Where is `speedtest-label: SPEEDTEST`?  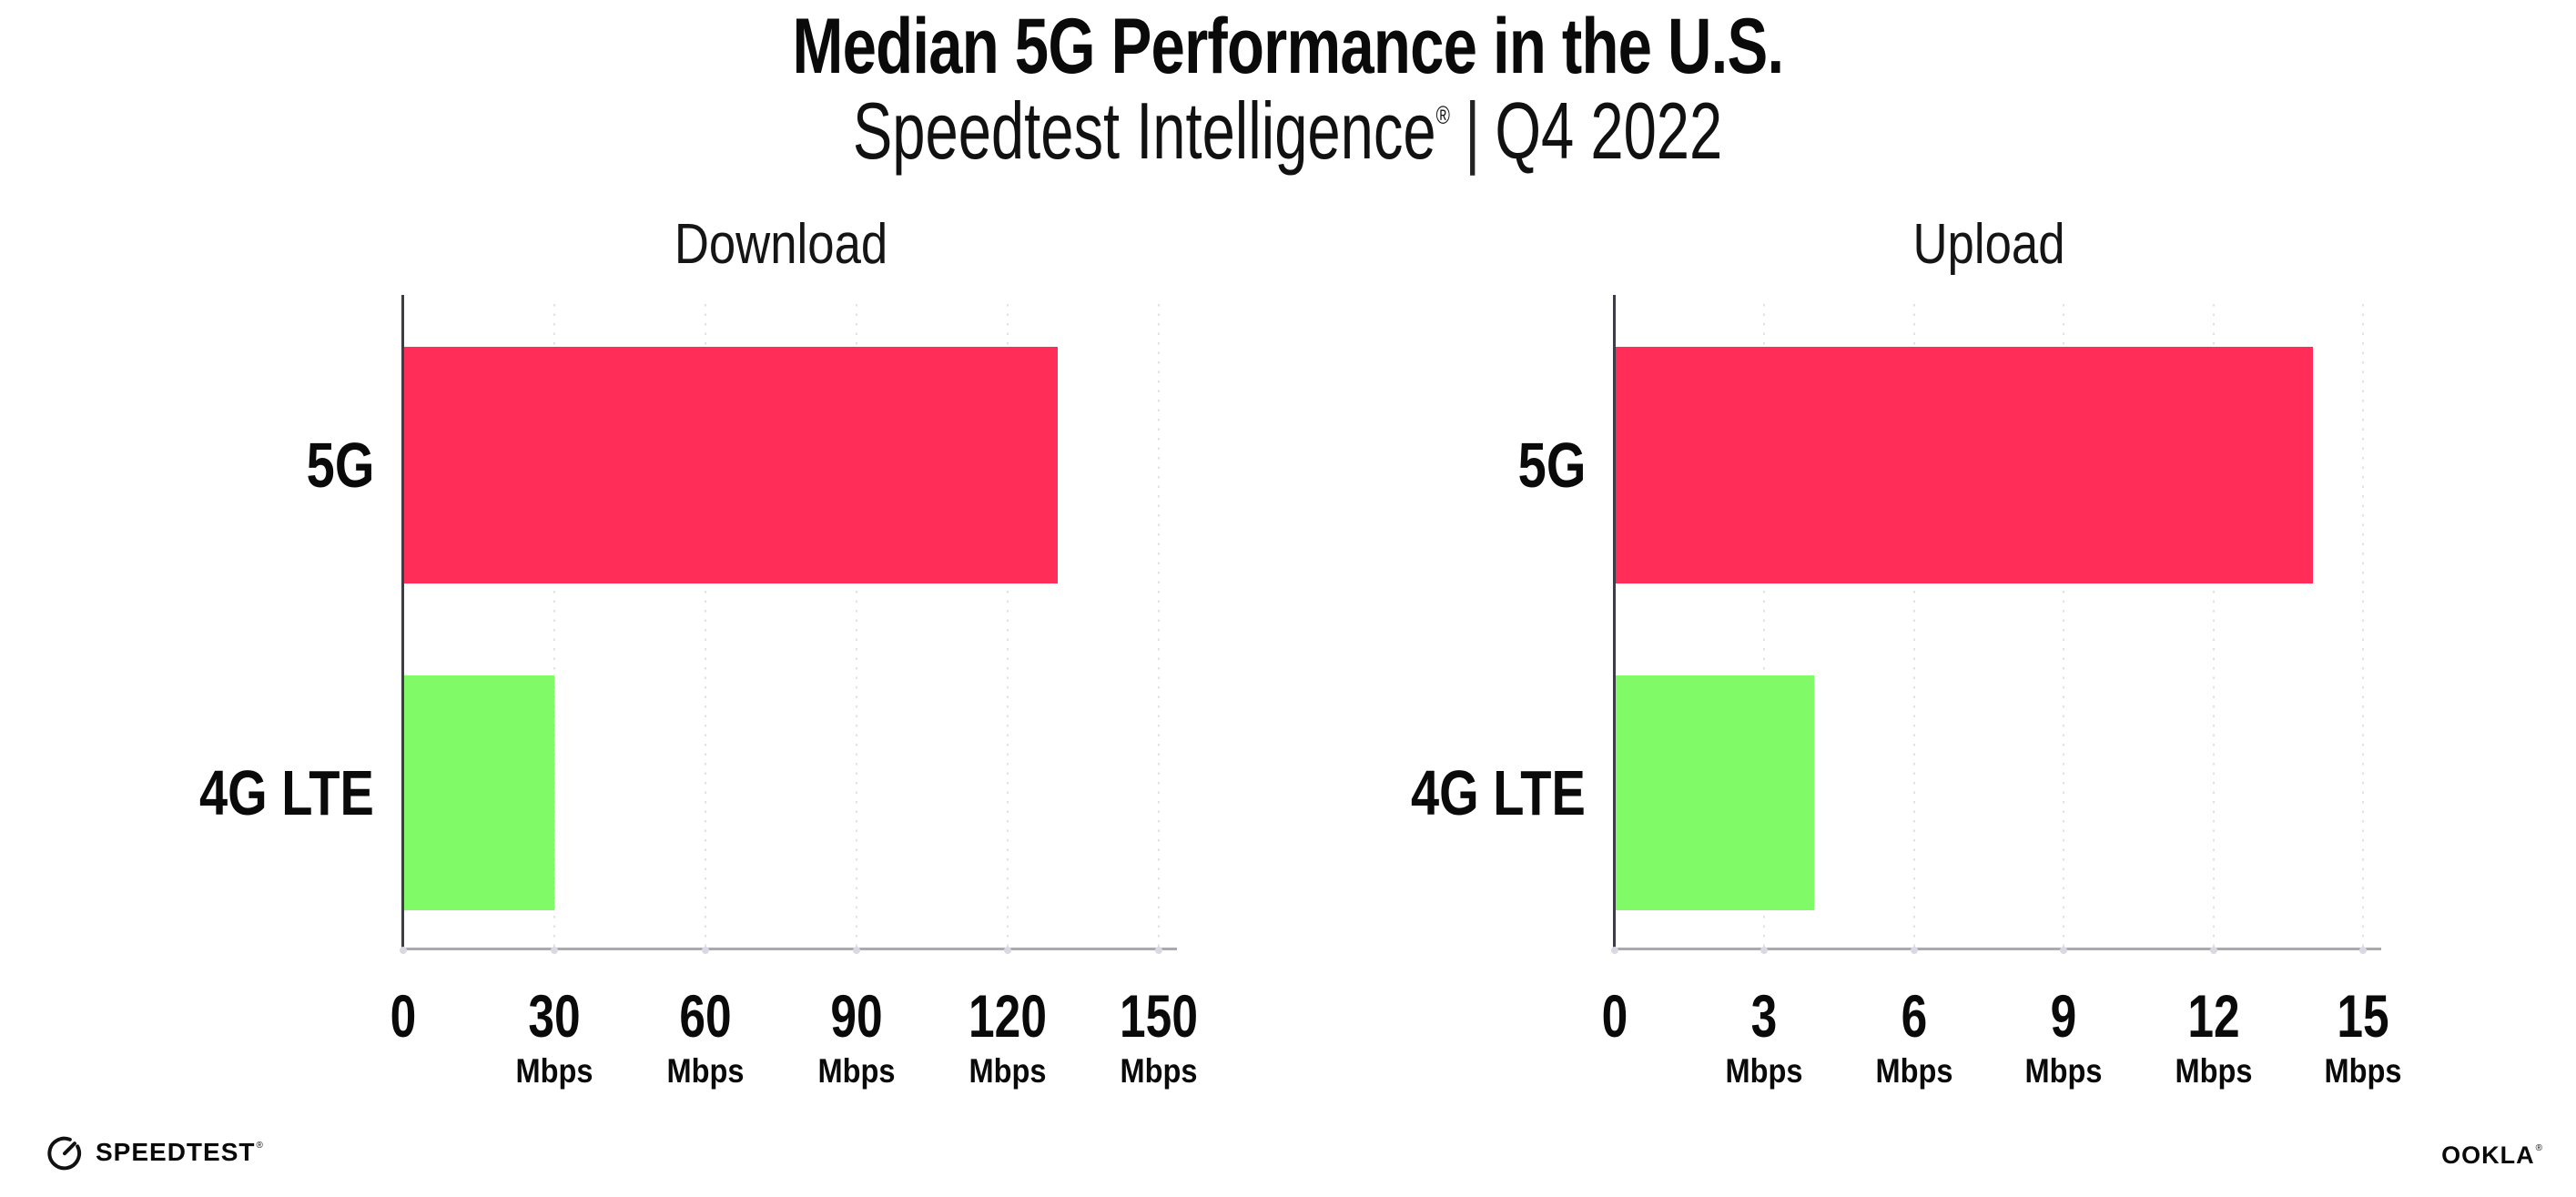 speedtest-label: SPEEDTEST is located at coordinates (176, 1152).